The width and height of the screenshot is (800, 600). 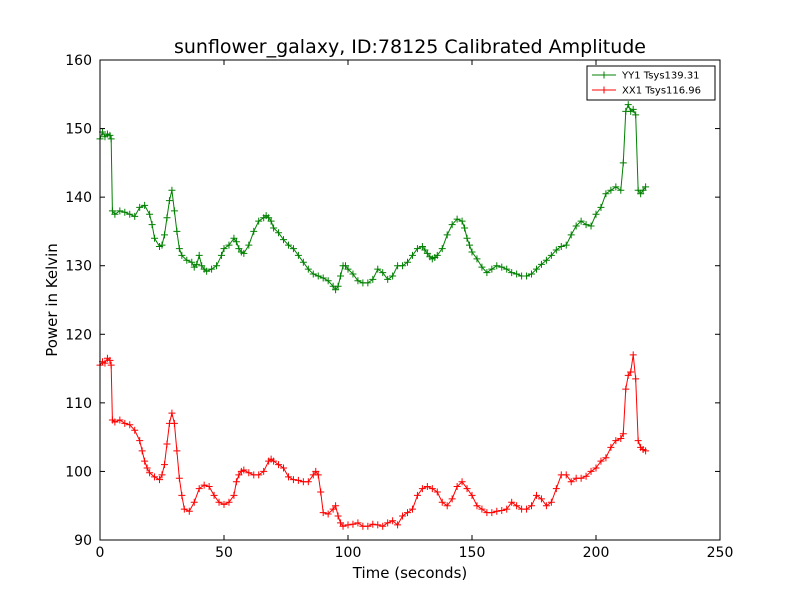 I want to click on y-tick-label: 150, so click(x=78, y=130).